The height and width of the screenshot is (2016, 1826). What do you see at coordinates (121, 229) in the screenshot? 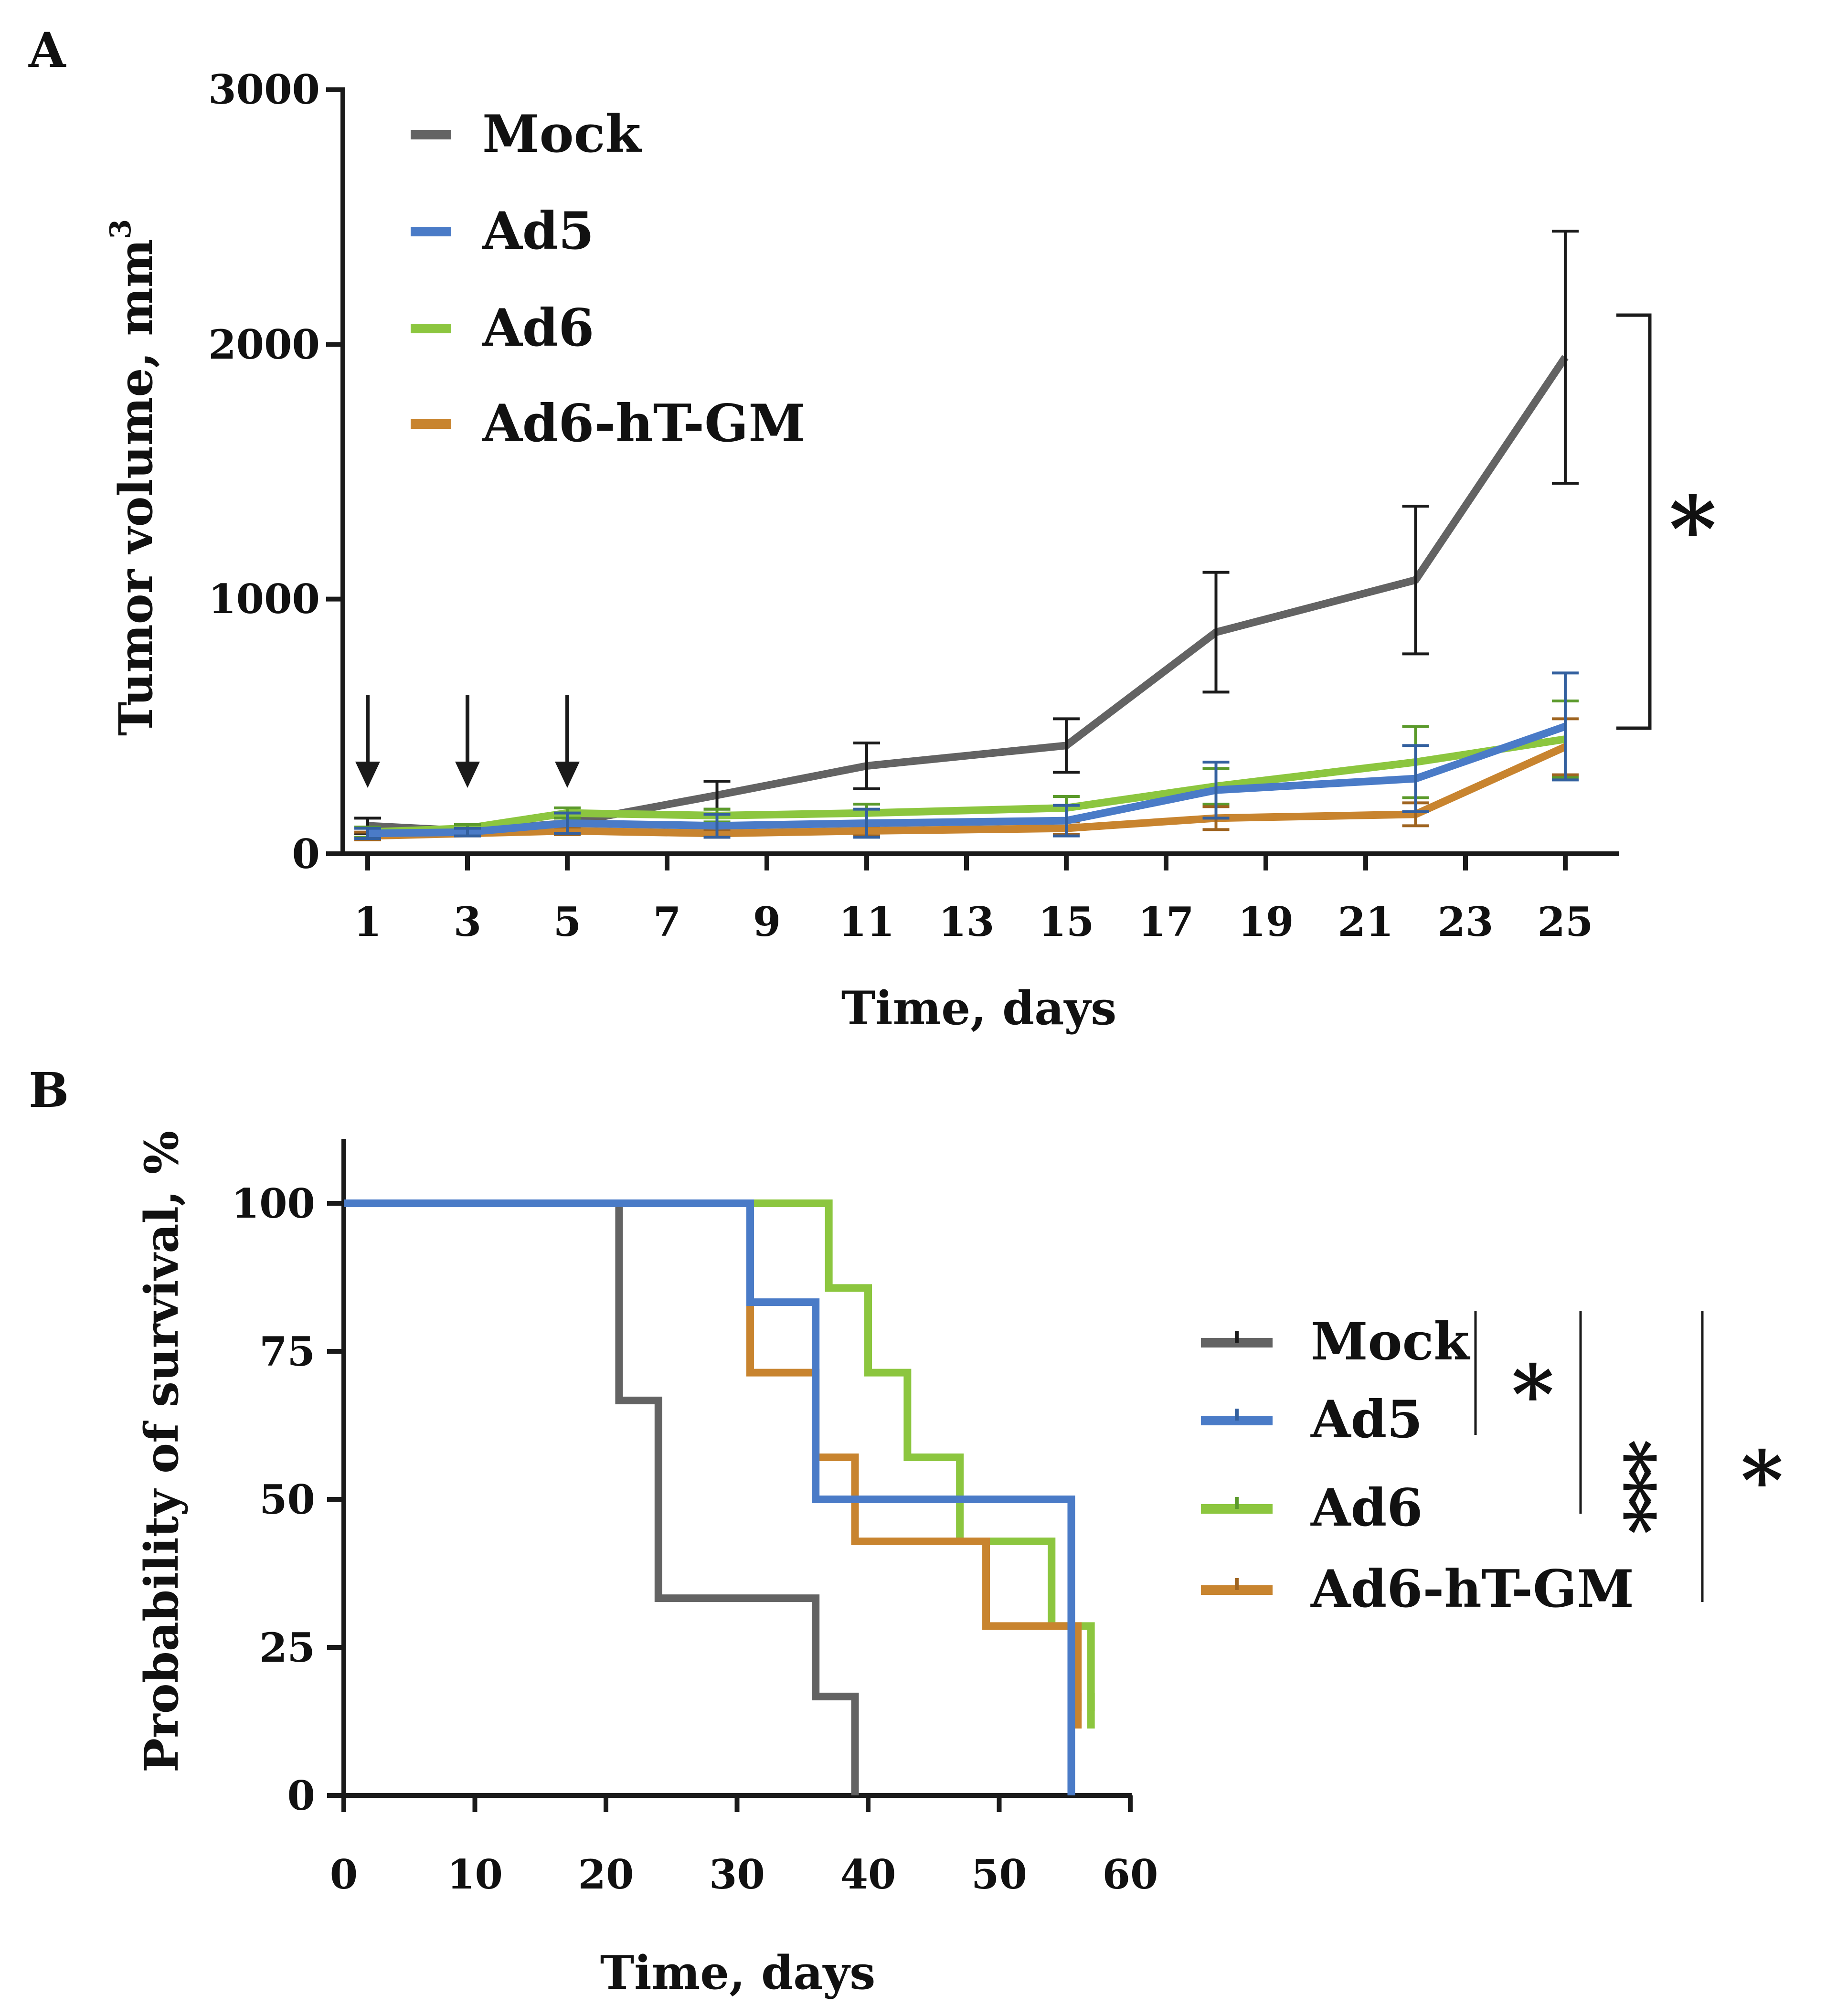
I see `panel-a-y-axis-title-superscript: 3` at bounding box center [121, 229].